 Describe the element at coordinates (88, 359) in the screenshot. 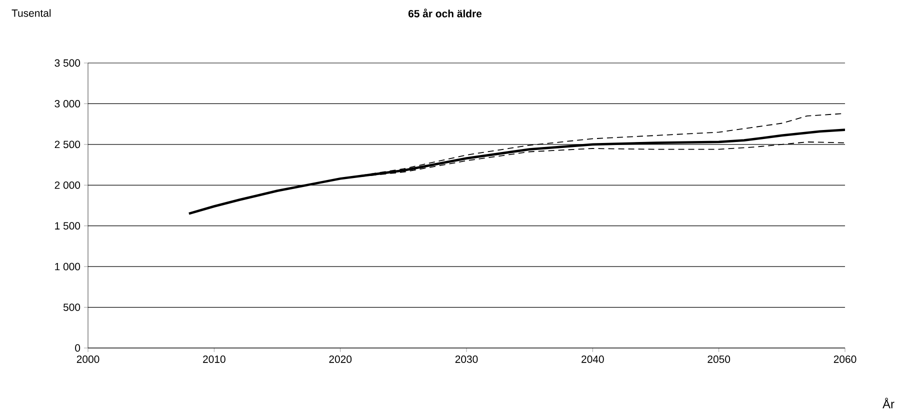

I see `x-tick-label: 2000` at that location.